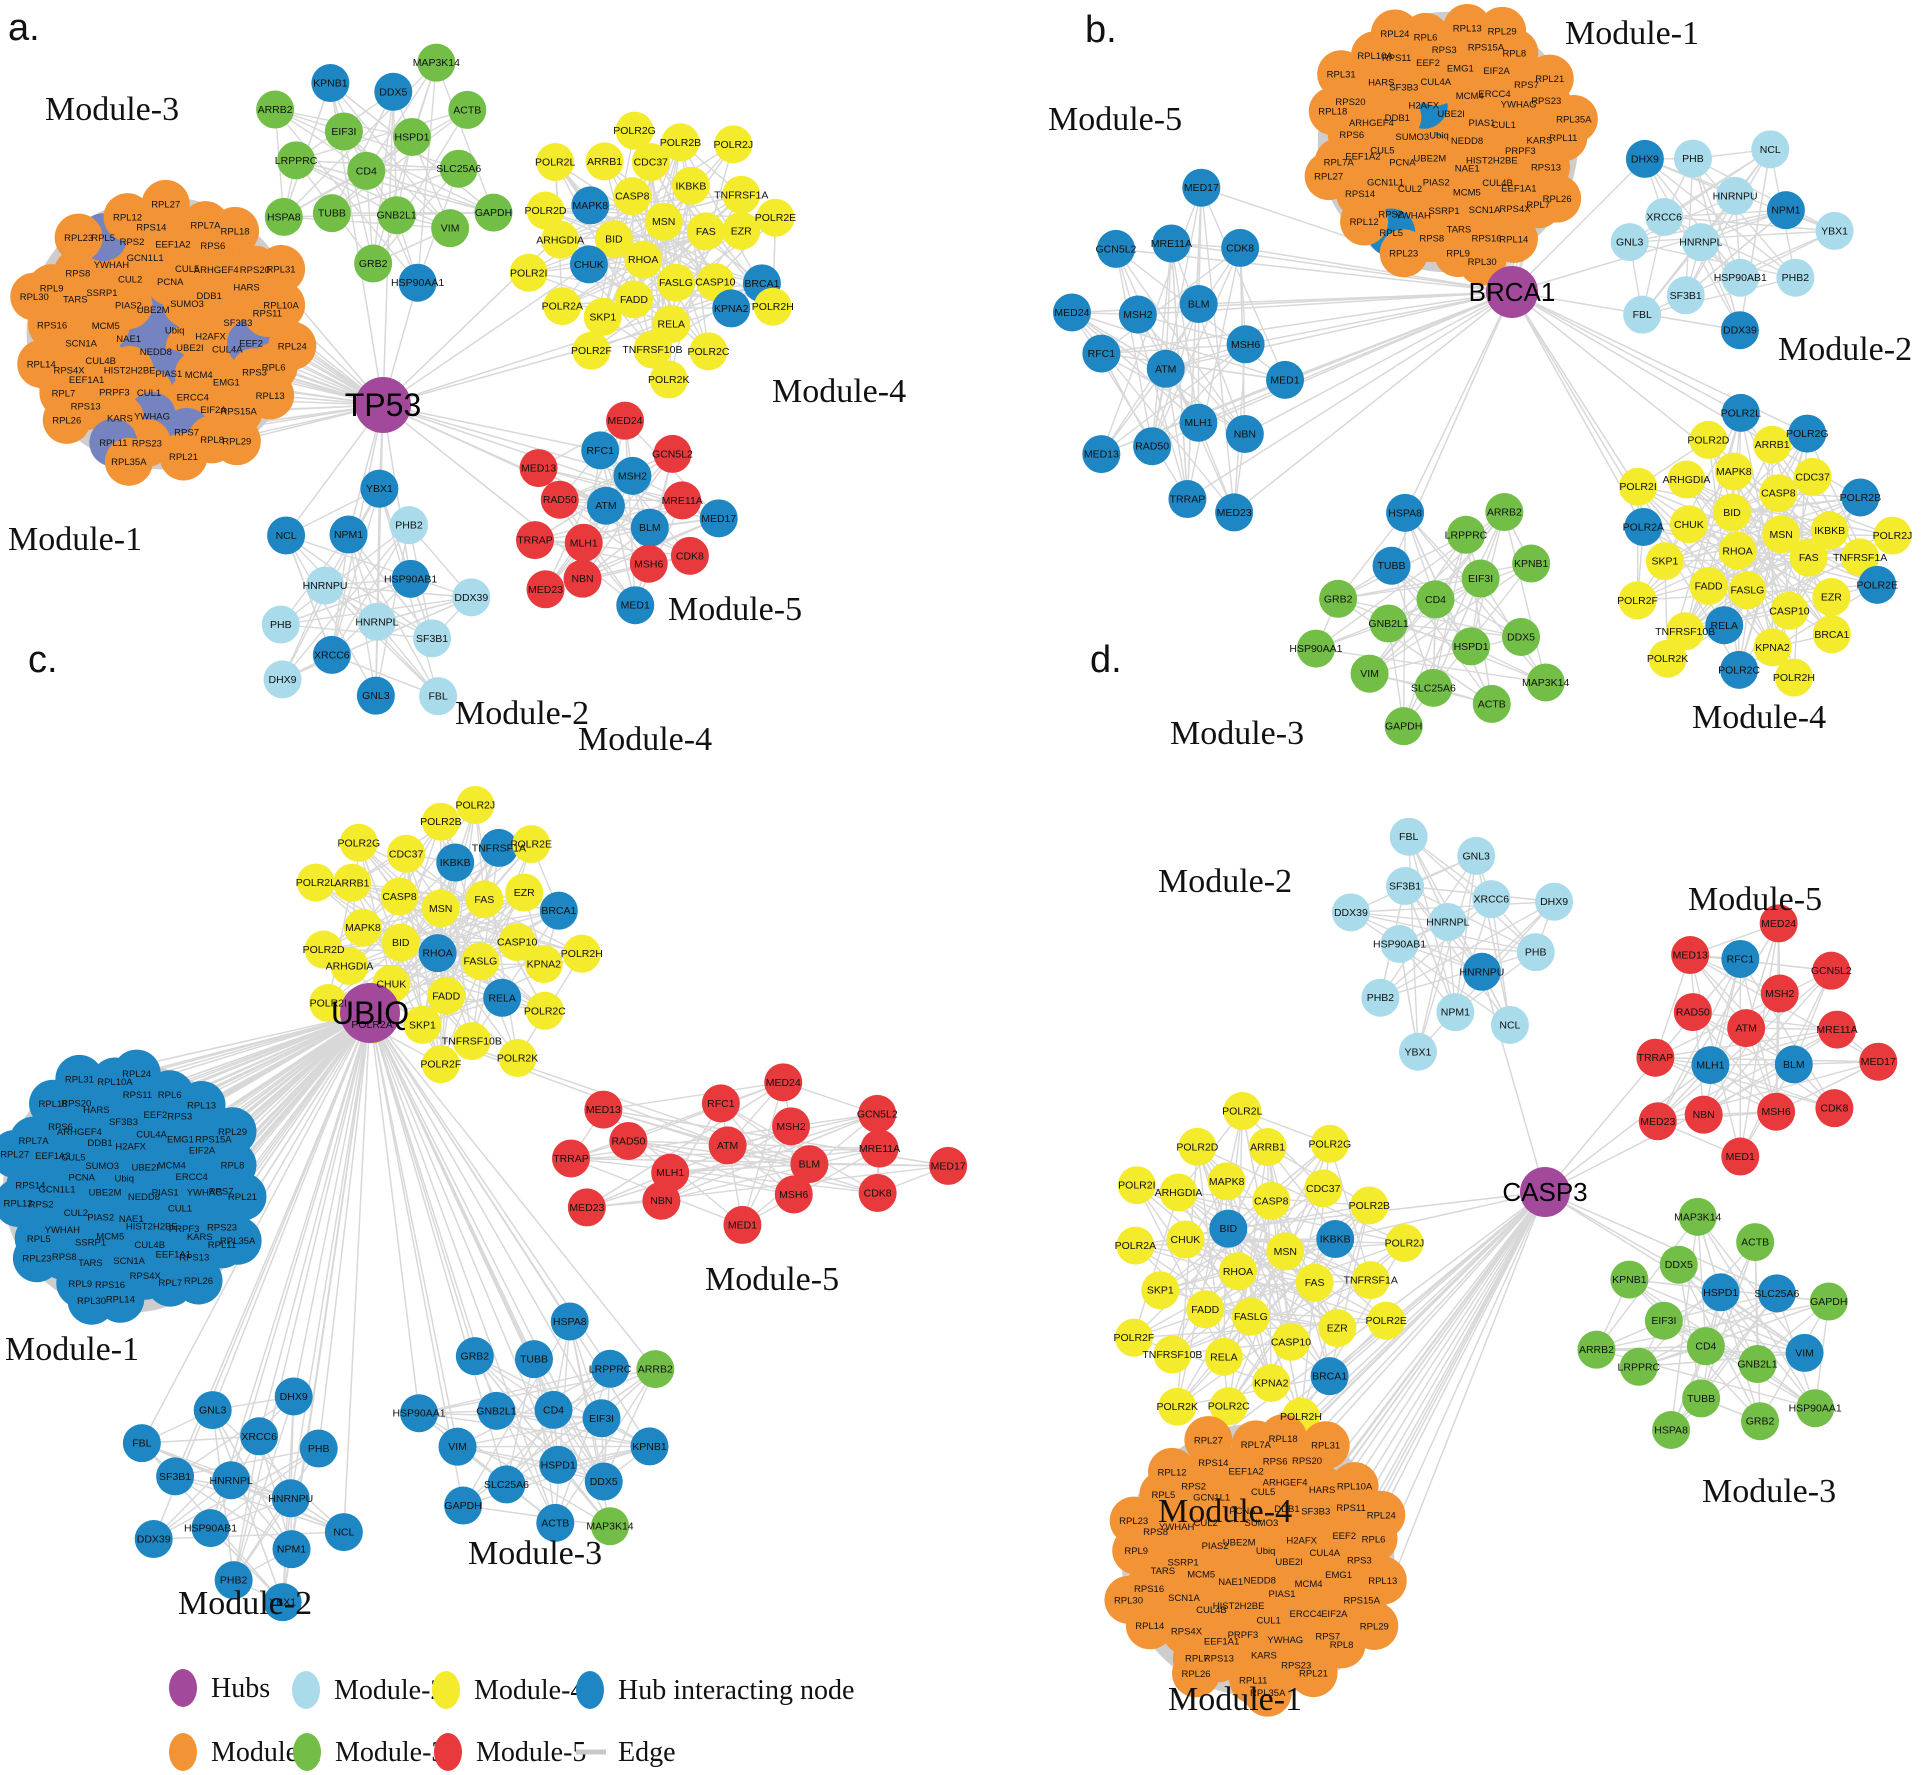 The height and width of the screenshot is (1775, 1923). I want to click on node-label-RPS14: RPS14, so click(151, 228).